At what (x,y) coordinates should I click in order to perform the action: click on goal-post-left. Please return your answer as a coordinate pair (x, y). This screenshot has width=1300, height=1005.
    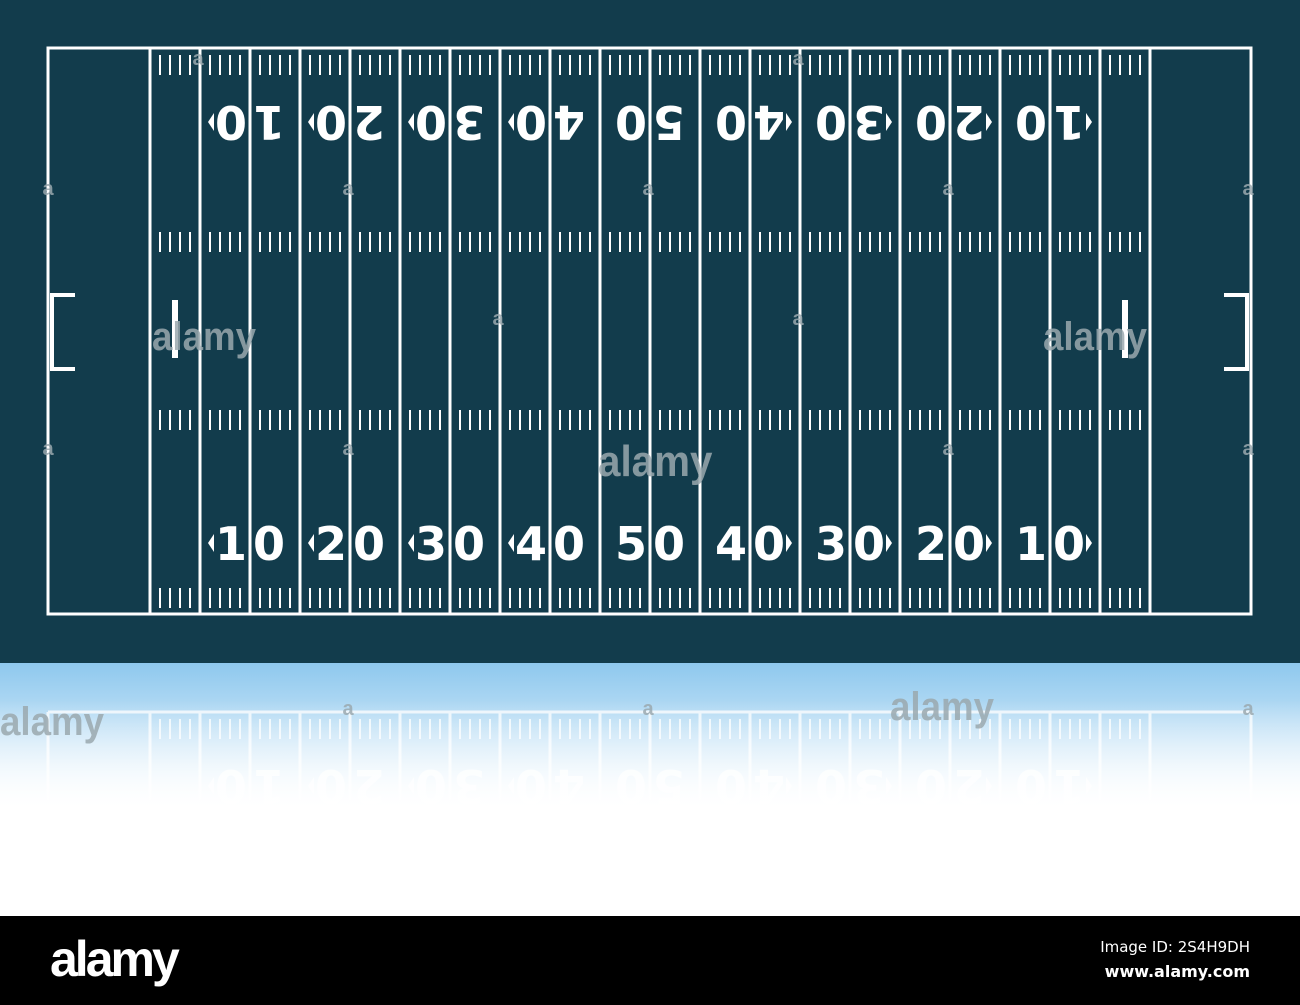
    Looking at the image, I should click on (62, 332).